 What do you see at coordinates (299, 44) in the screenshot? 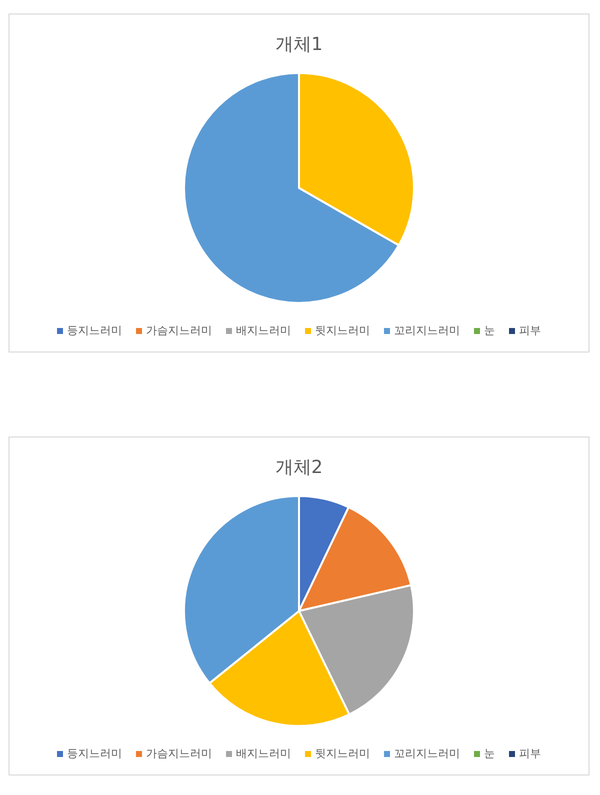
I see `chart-title: 개체1` at bounding box center [299, 44].